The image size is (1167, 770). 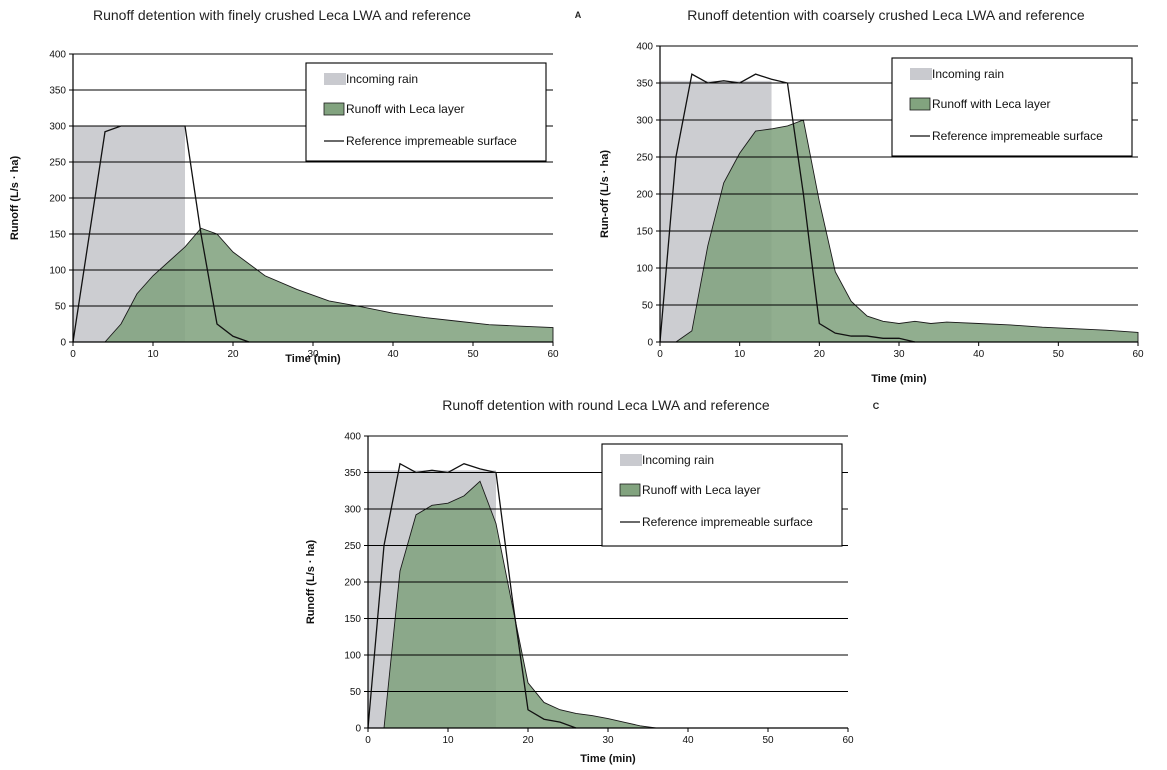 I want to click on panel-label: A, so click(x=578, y=15).